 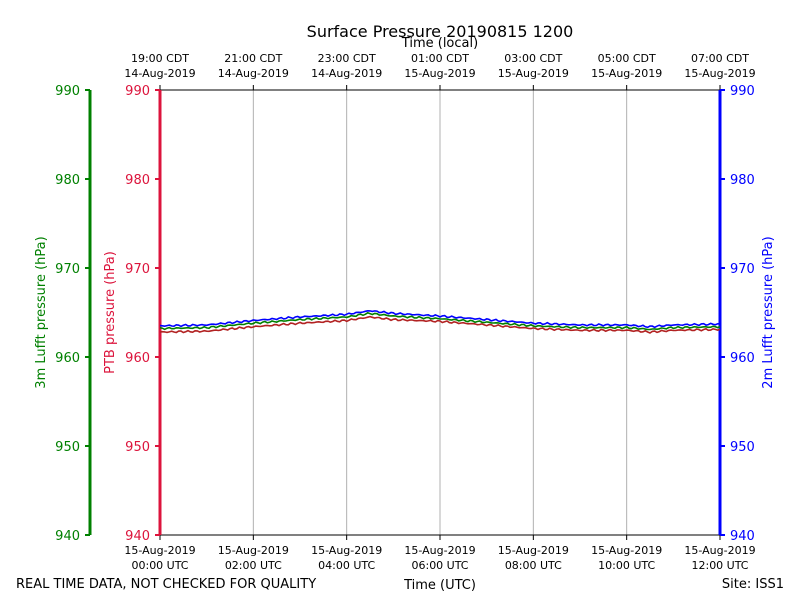 What do you see at coordinates (137, 447) in the screenshot?
I see `y-tick-label-ptb: 950` at bounding box center [137, 447].